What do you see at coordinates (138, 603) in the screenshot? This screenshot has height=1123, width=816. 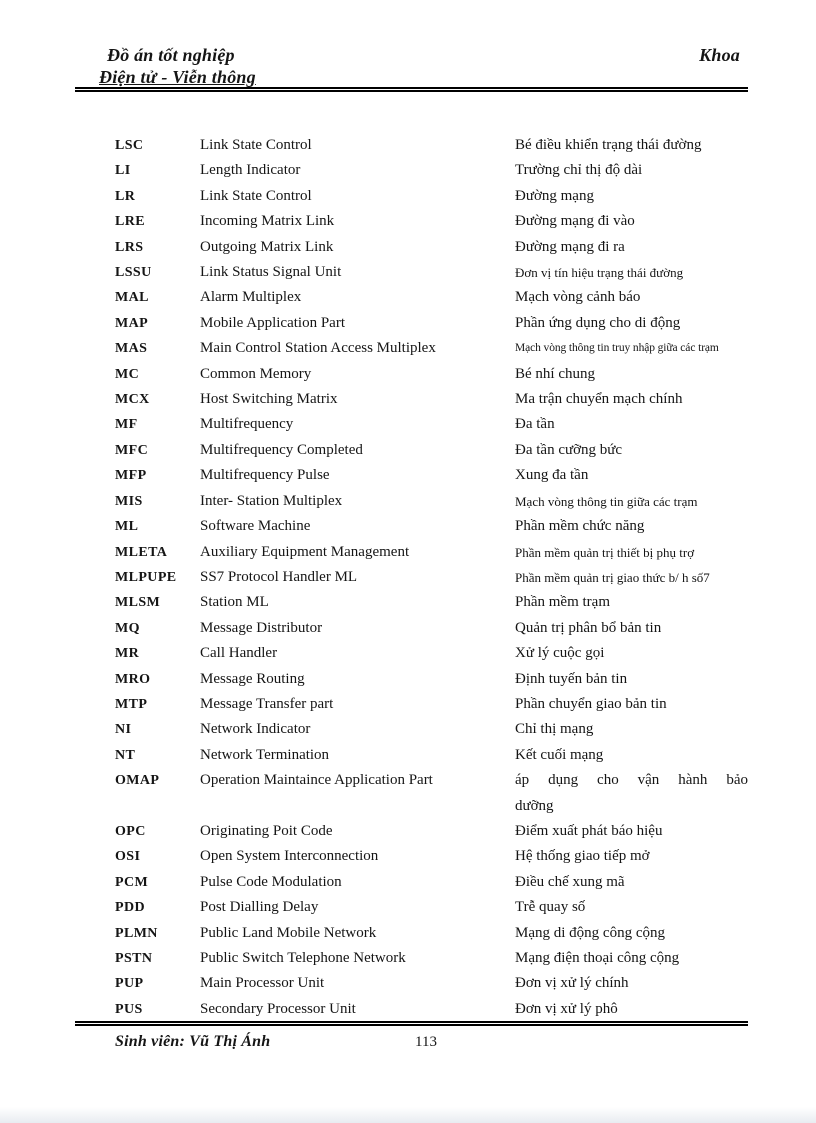 I see `abbreviation-cell: MLSM` at bounding box center [138, 603].